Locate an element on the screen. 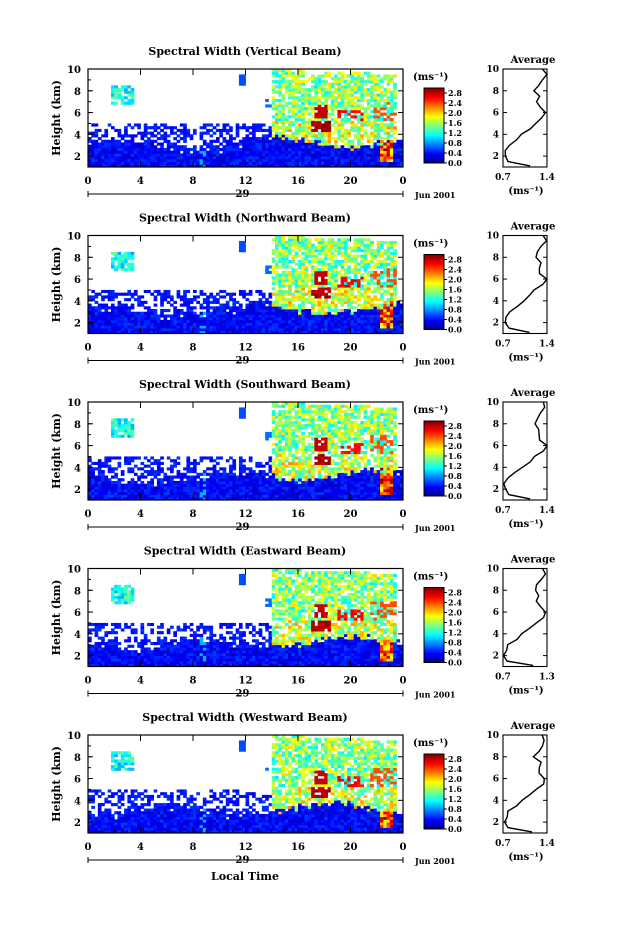 The image size is (624, 933). average-y-tick-label: 4 is located at coordinates (496, 135).